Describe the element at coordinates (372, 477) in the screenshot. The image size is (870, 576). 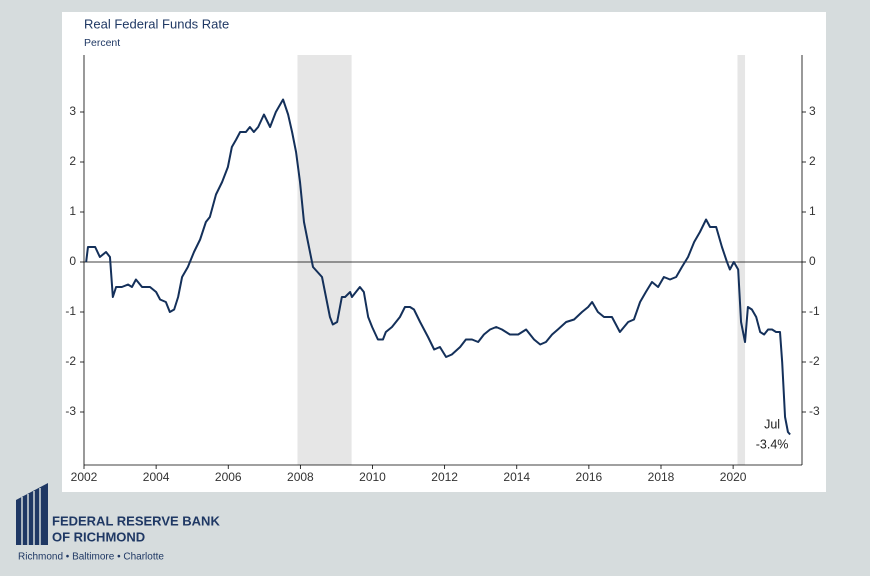
I see `x-tick-label: 2010` at that location.